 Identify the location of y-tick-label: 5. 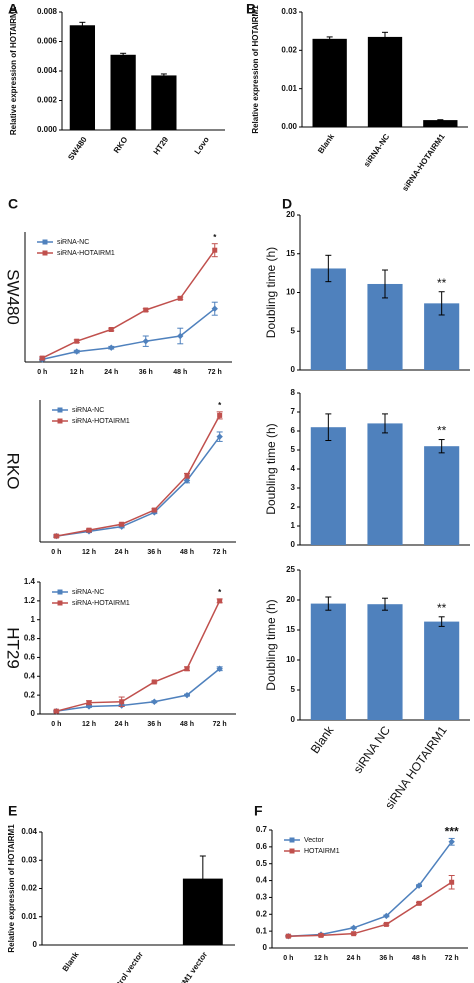
(293, 689).